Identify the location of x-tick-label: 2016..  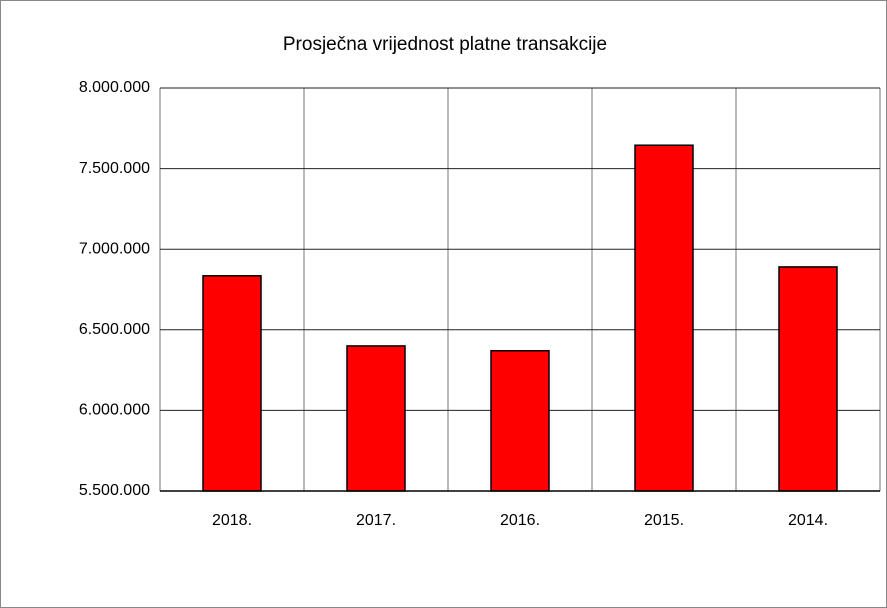
(520, 520).